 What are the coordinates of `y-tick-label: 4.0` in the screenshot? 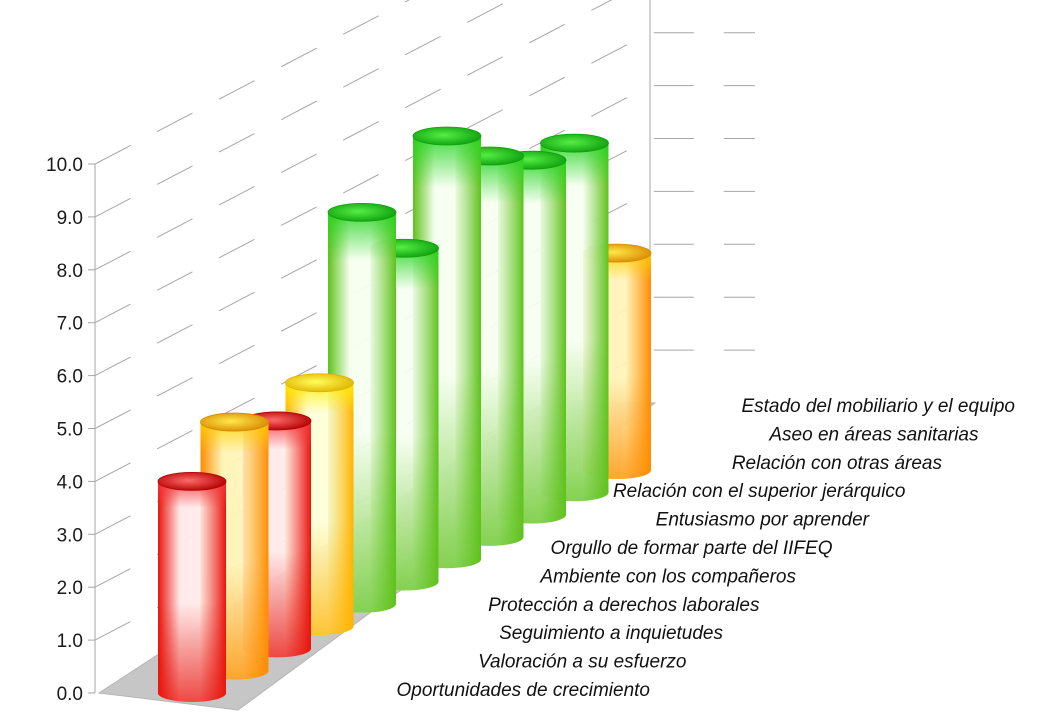 It's located at (70, 482).